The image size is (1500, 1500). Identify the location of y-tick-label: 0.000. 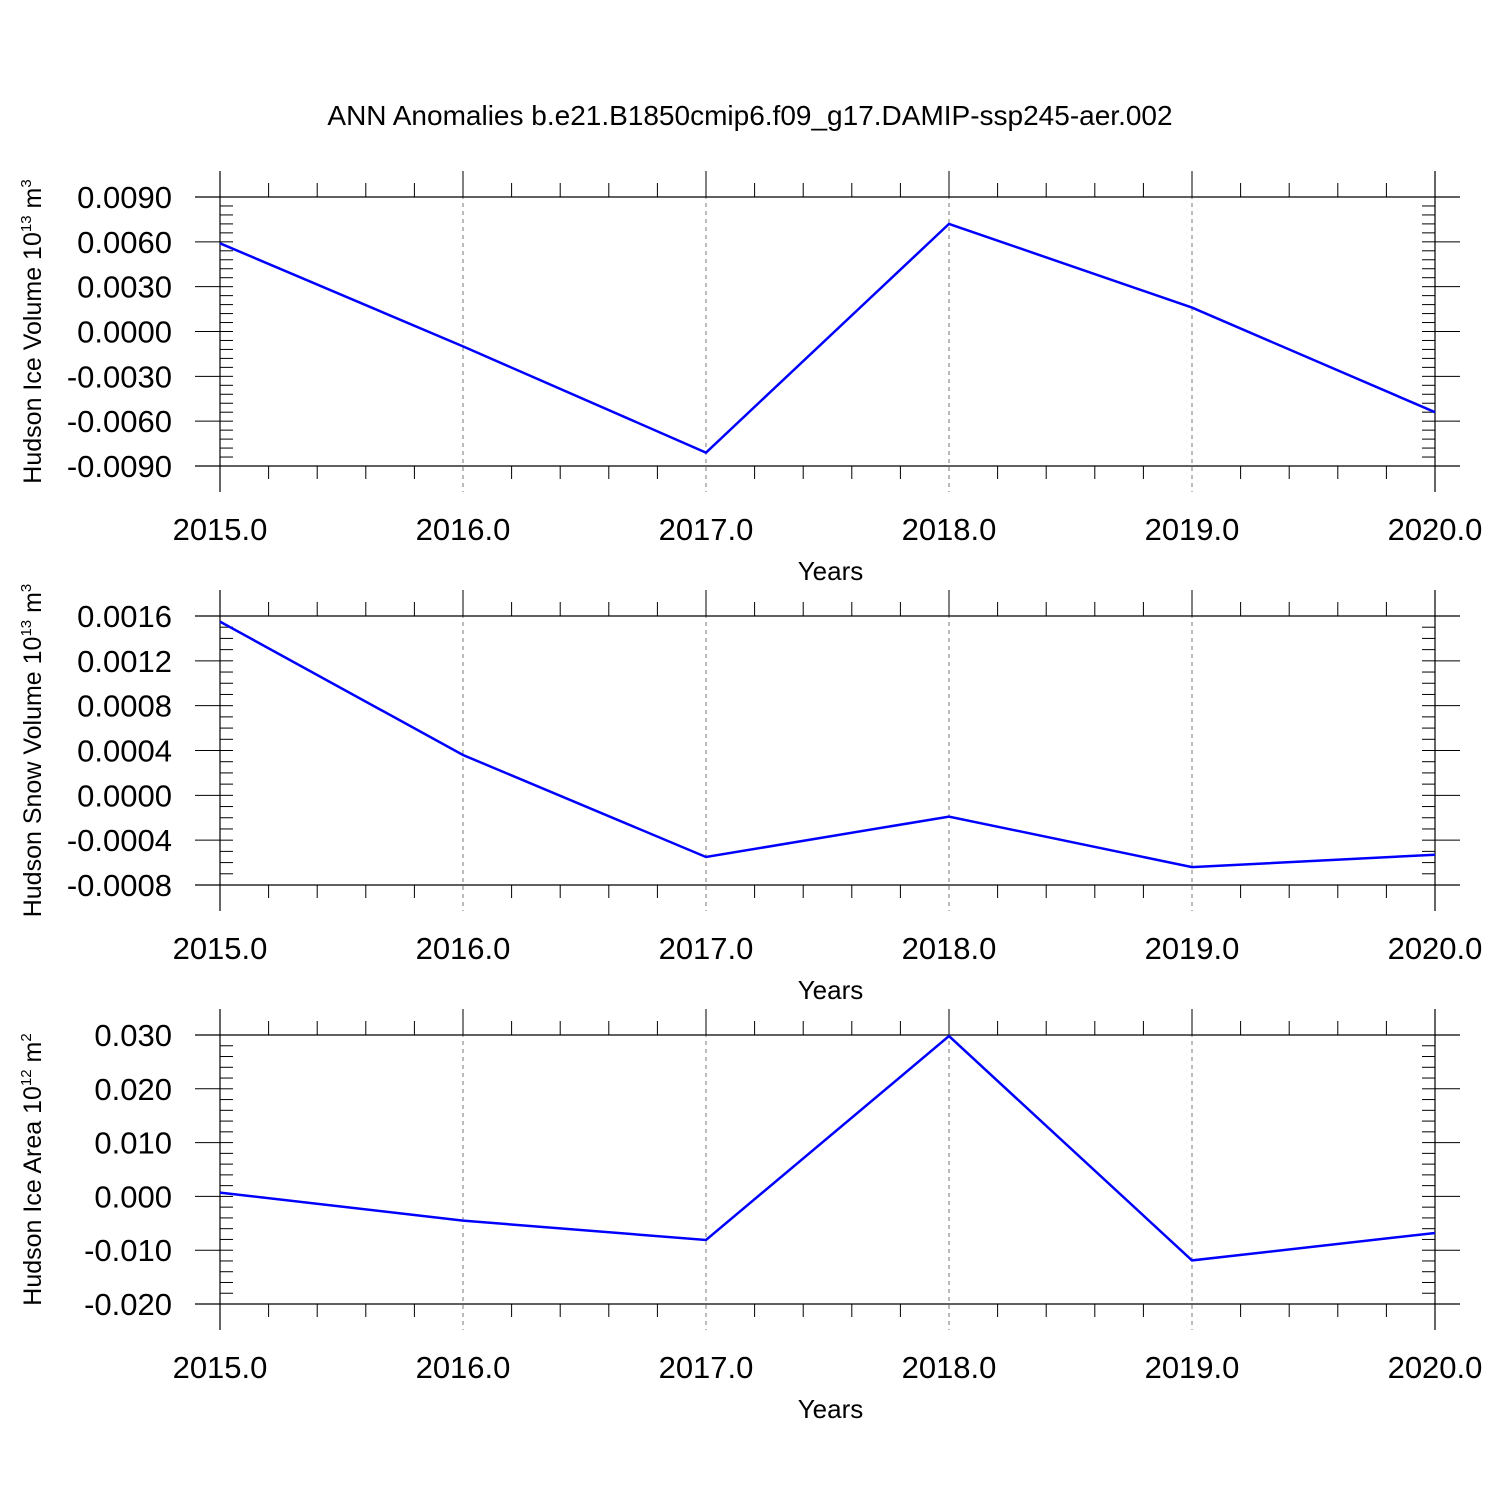
(133, 1196).